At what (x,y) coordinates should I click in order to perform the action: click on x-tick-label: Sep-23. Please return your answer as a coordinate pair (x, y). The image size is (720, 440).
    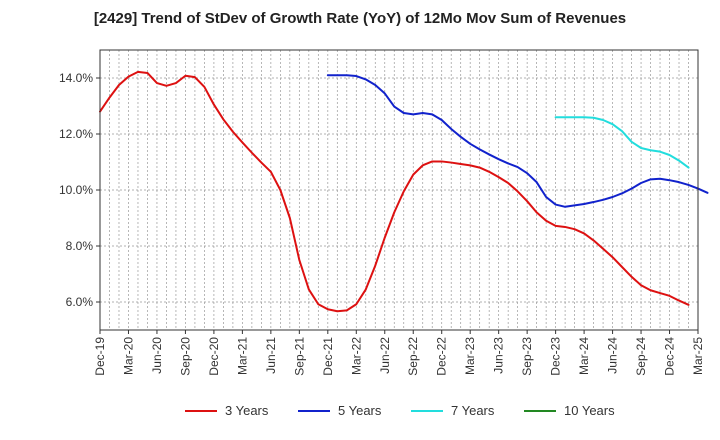
    Looking at the image, I should click on (527, 356).